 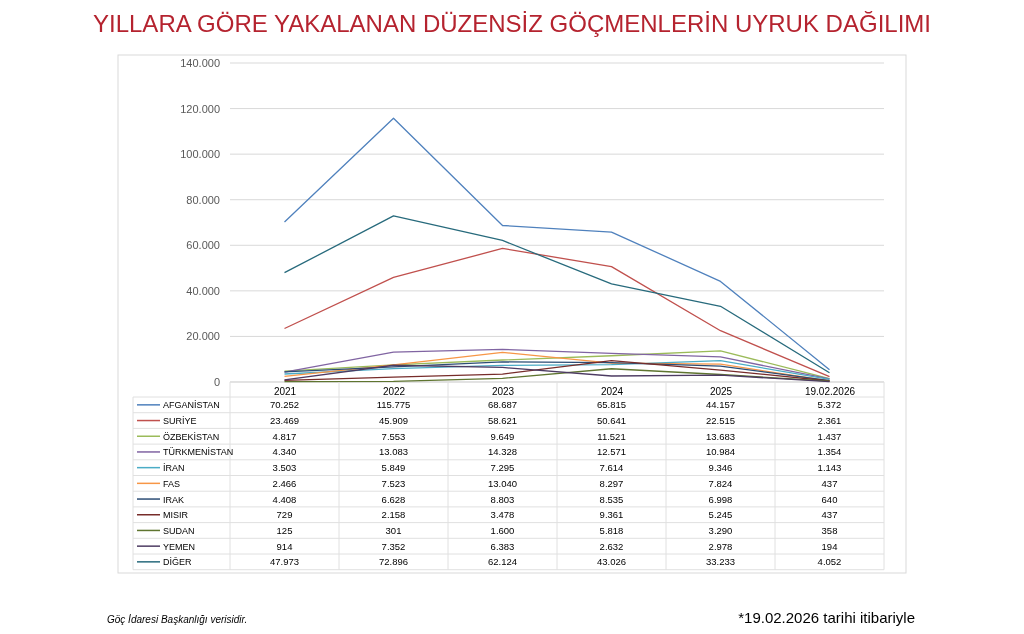 What do you see at coordinates (826, 617) in the screenshot?
I see `text: *19.02.2026 tarihi itibariyle` at bounding box center [826, 617].